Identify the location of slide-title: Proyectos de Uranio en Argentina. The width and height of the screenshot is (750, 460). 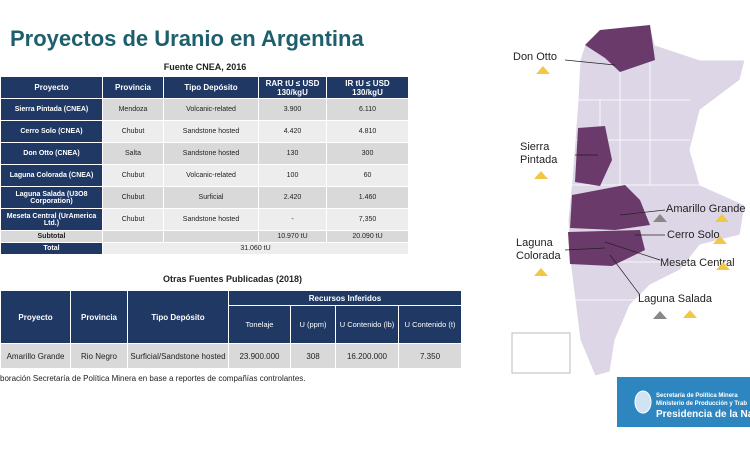
(187, 38).